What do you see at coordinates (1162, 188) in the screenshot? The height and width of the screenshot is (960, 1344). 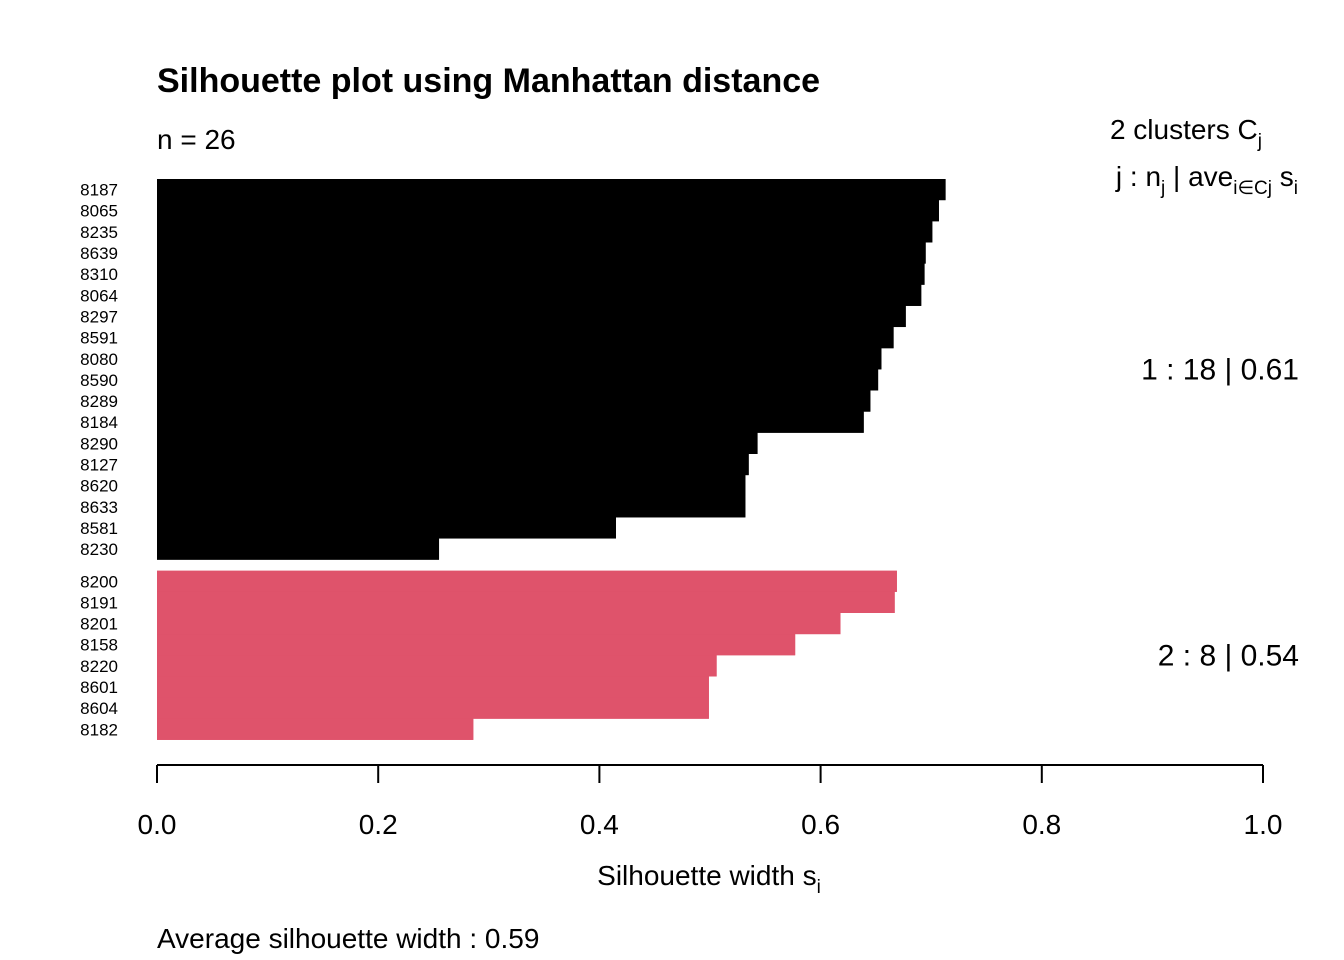 I see `legend-header-nj-sub: j` at bounding box center [1162, 188].